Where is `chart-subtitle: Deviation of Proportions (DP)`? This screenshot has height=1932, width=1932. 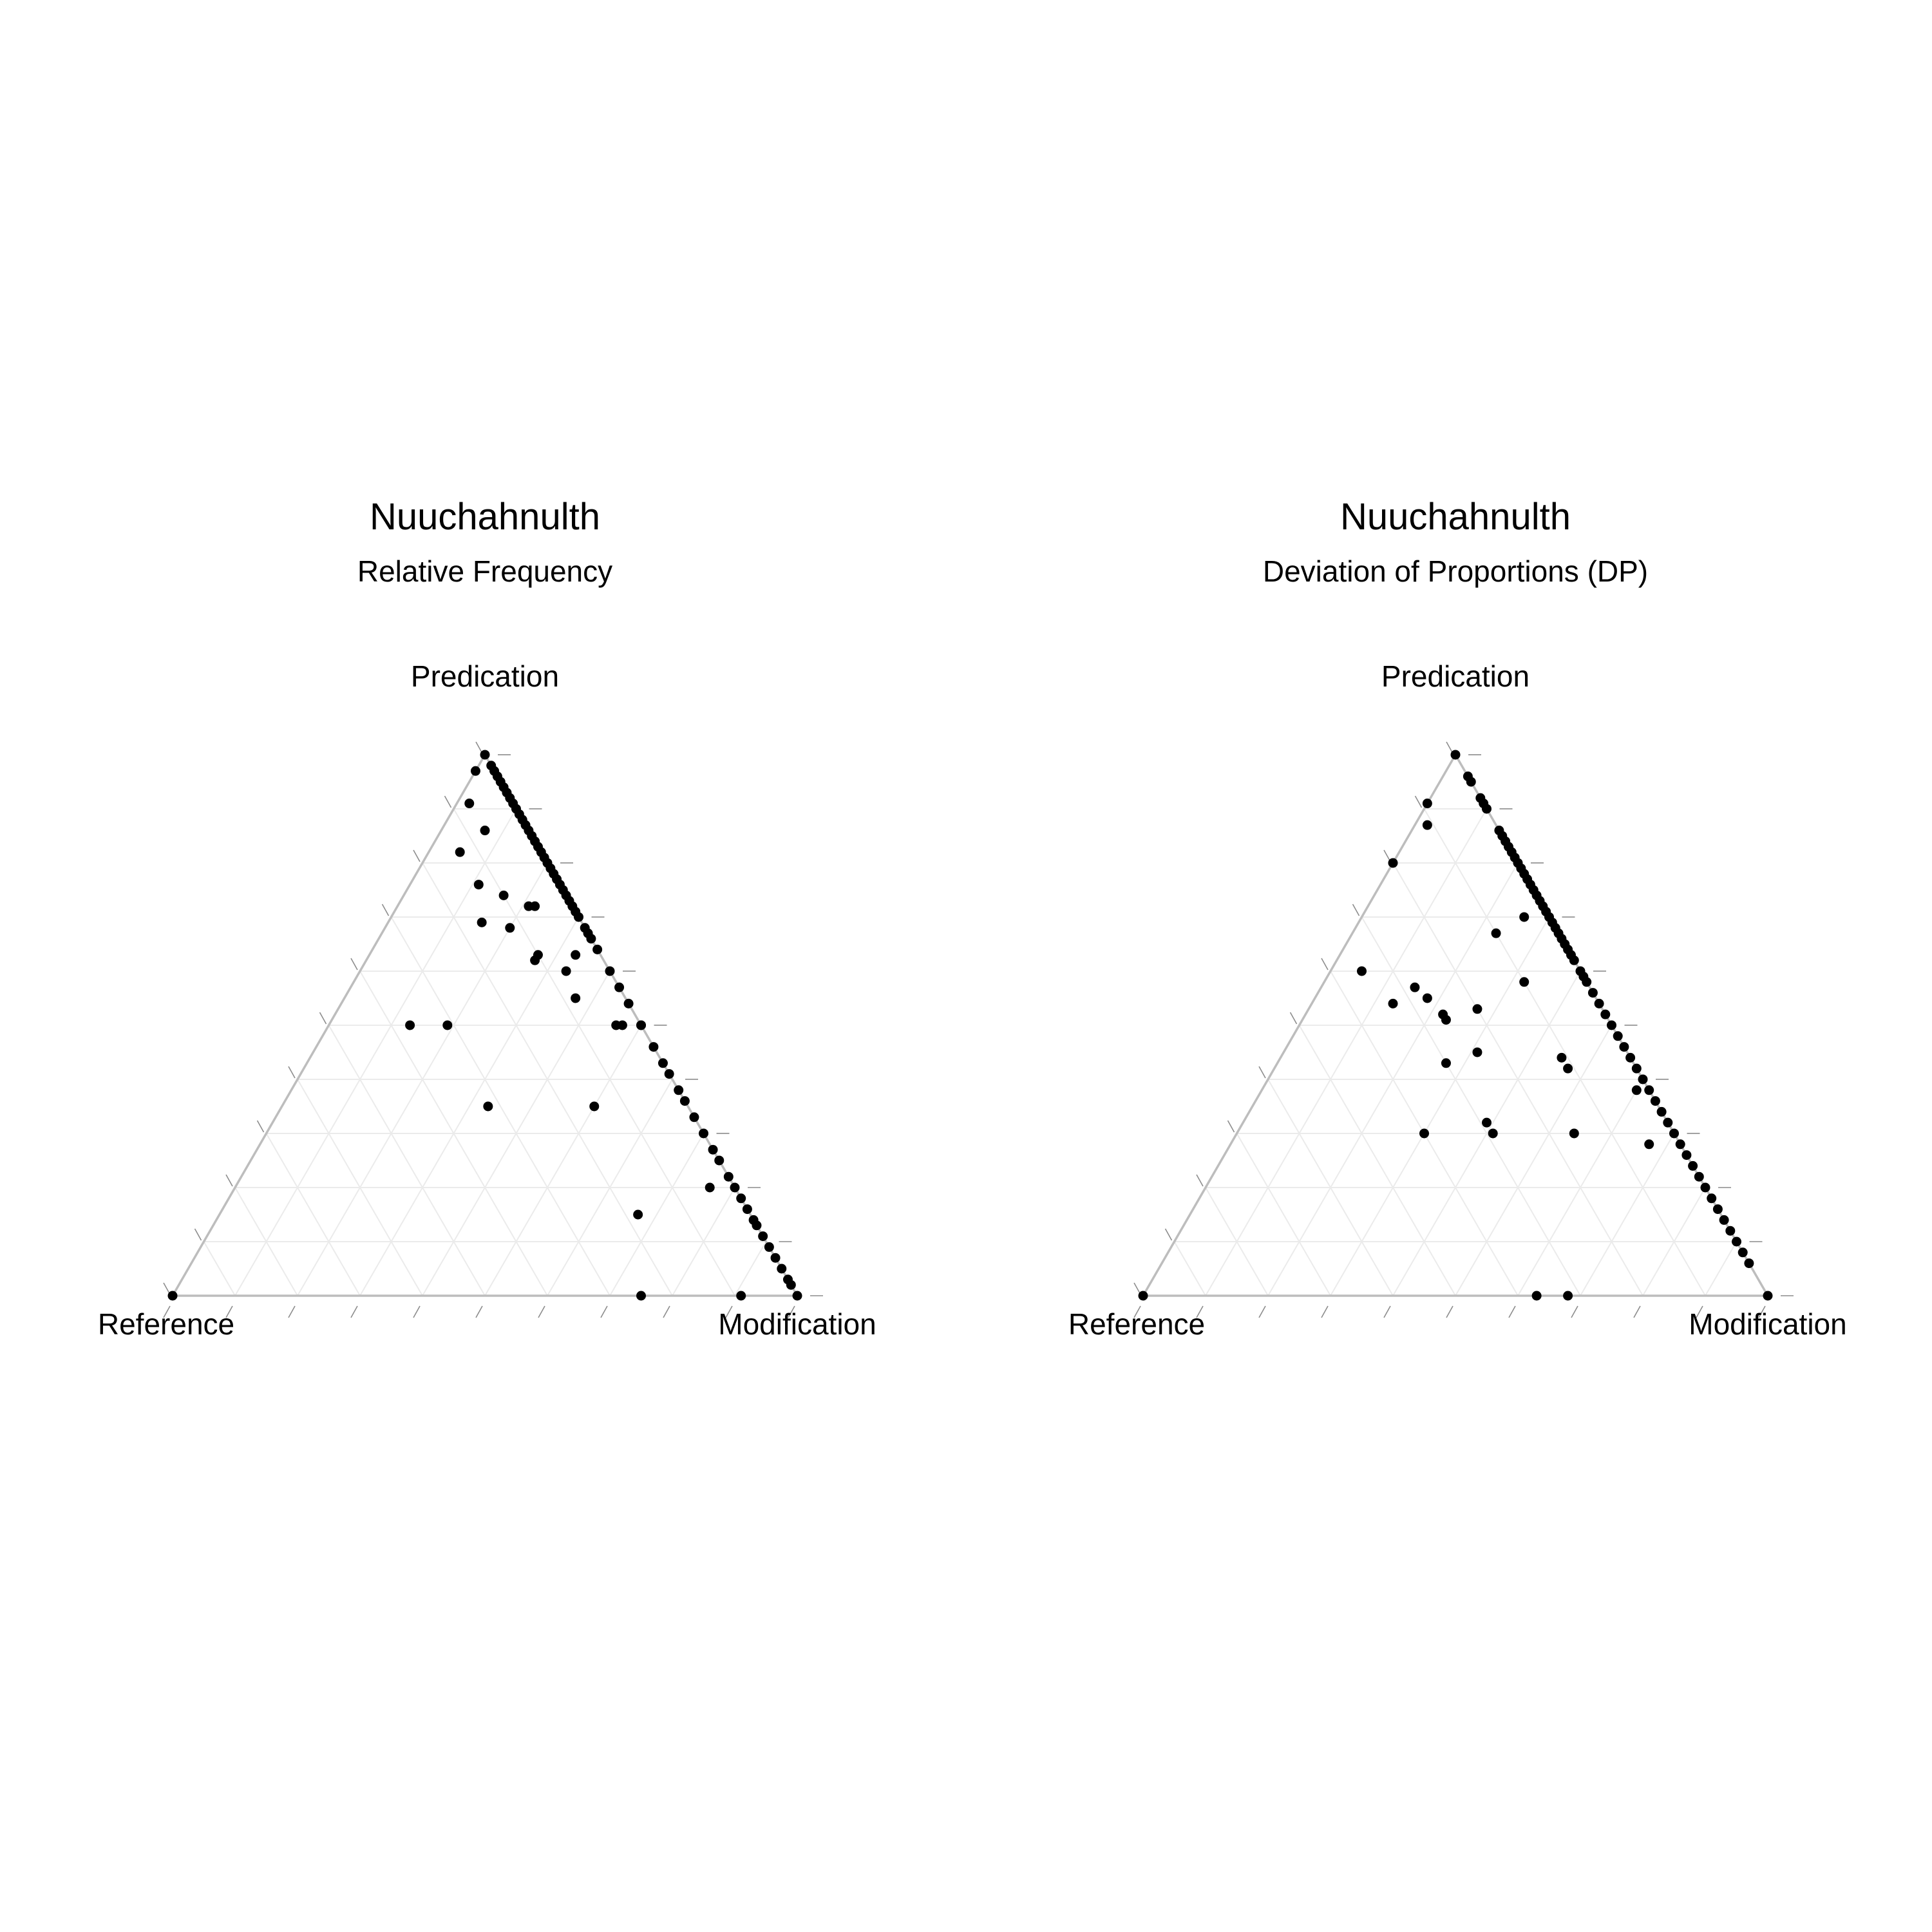
chart-subtitle: Deviation of Proportions (DP) is located at coordinates (1455, 571).